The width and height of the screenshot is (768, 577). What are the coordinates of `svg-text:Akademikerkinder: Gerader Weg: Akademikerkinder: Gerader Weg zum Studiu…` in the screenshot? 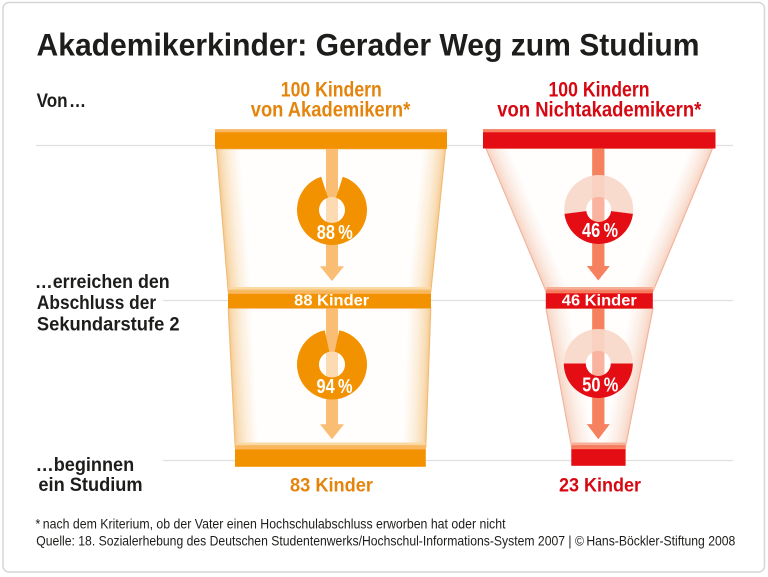 It's located at (368, 45).